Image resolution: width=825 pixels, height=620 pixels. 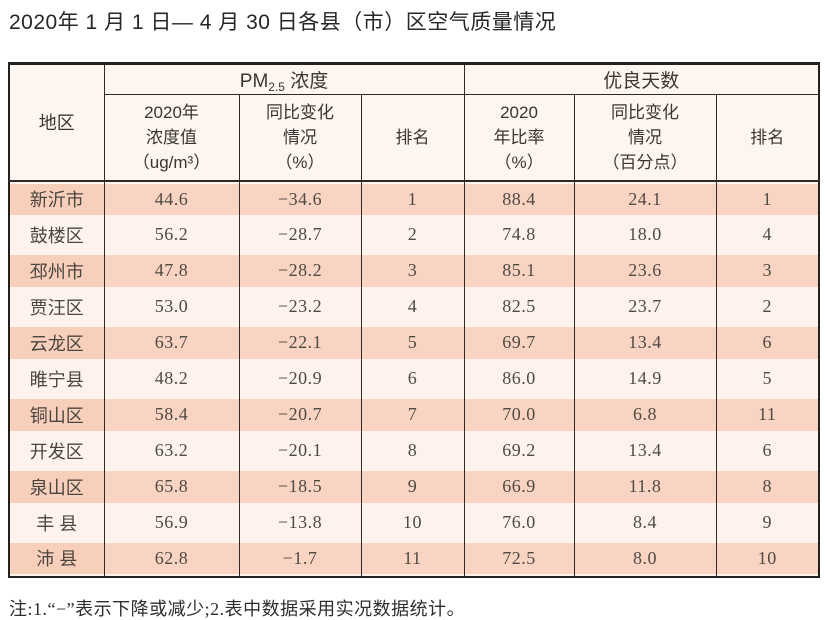 I want to click on pm25-label-suffix: 浓度, so click(x=306, y=81).